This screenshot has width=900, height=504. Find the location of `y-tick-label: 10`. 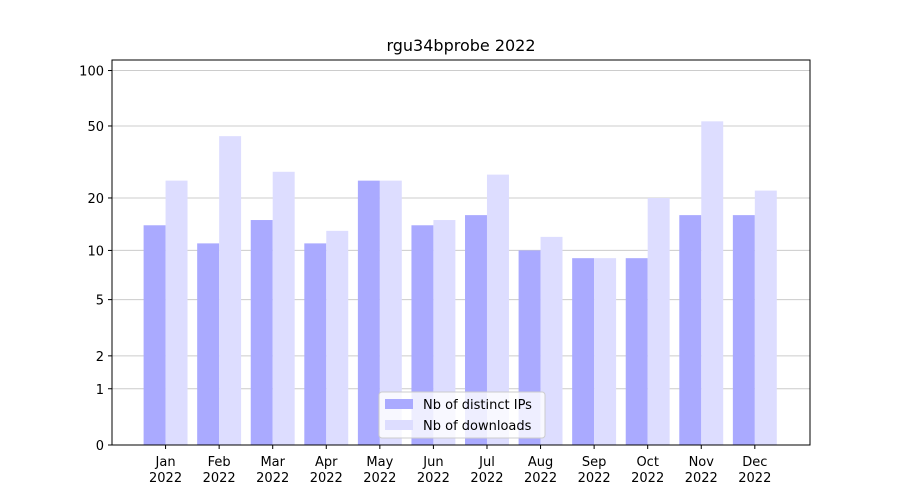

y-tick-label: 10 is located at coordinates (95, 251).